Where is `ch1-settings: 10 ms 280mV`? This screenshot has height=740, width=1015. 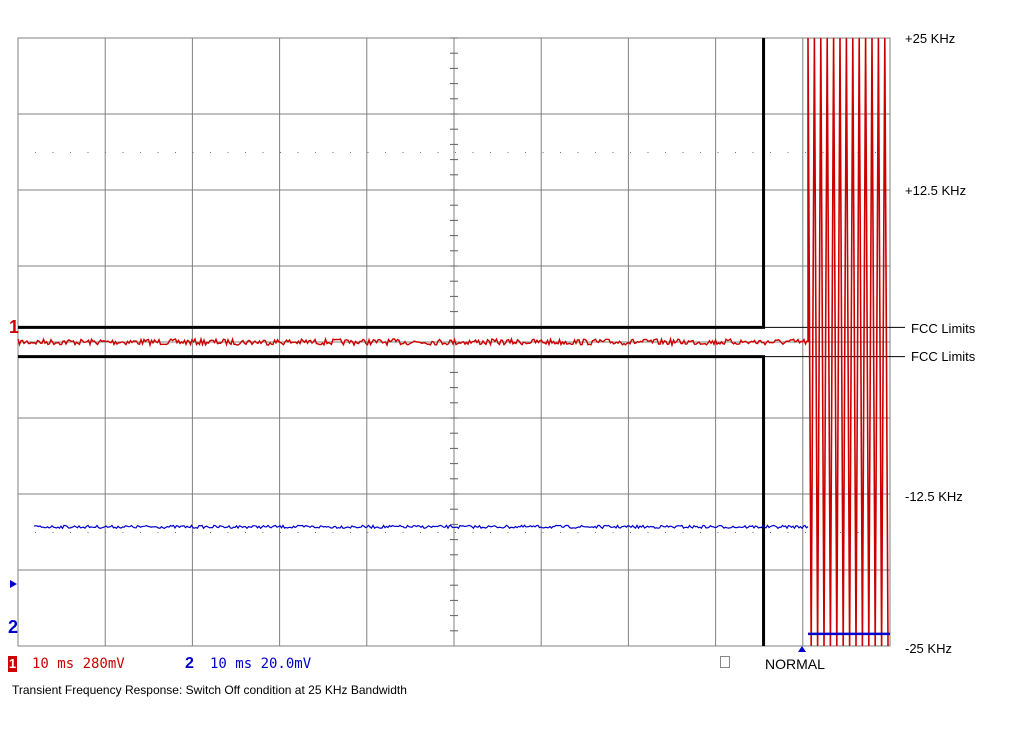 ch1-settings: 10 ms 280mV is located at coordinates (78, 664).